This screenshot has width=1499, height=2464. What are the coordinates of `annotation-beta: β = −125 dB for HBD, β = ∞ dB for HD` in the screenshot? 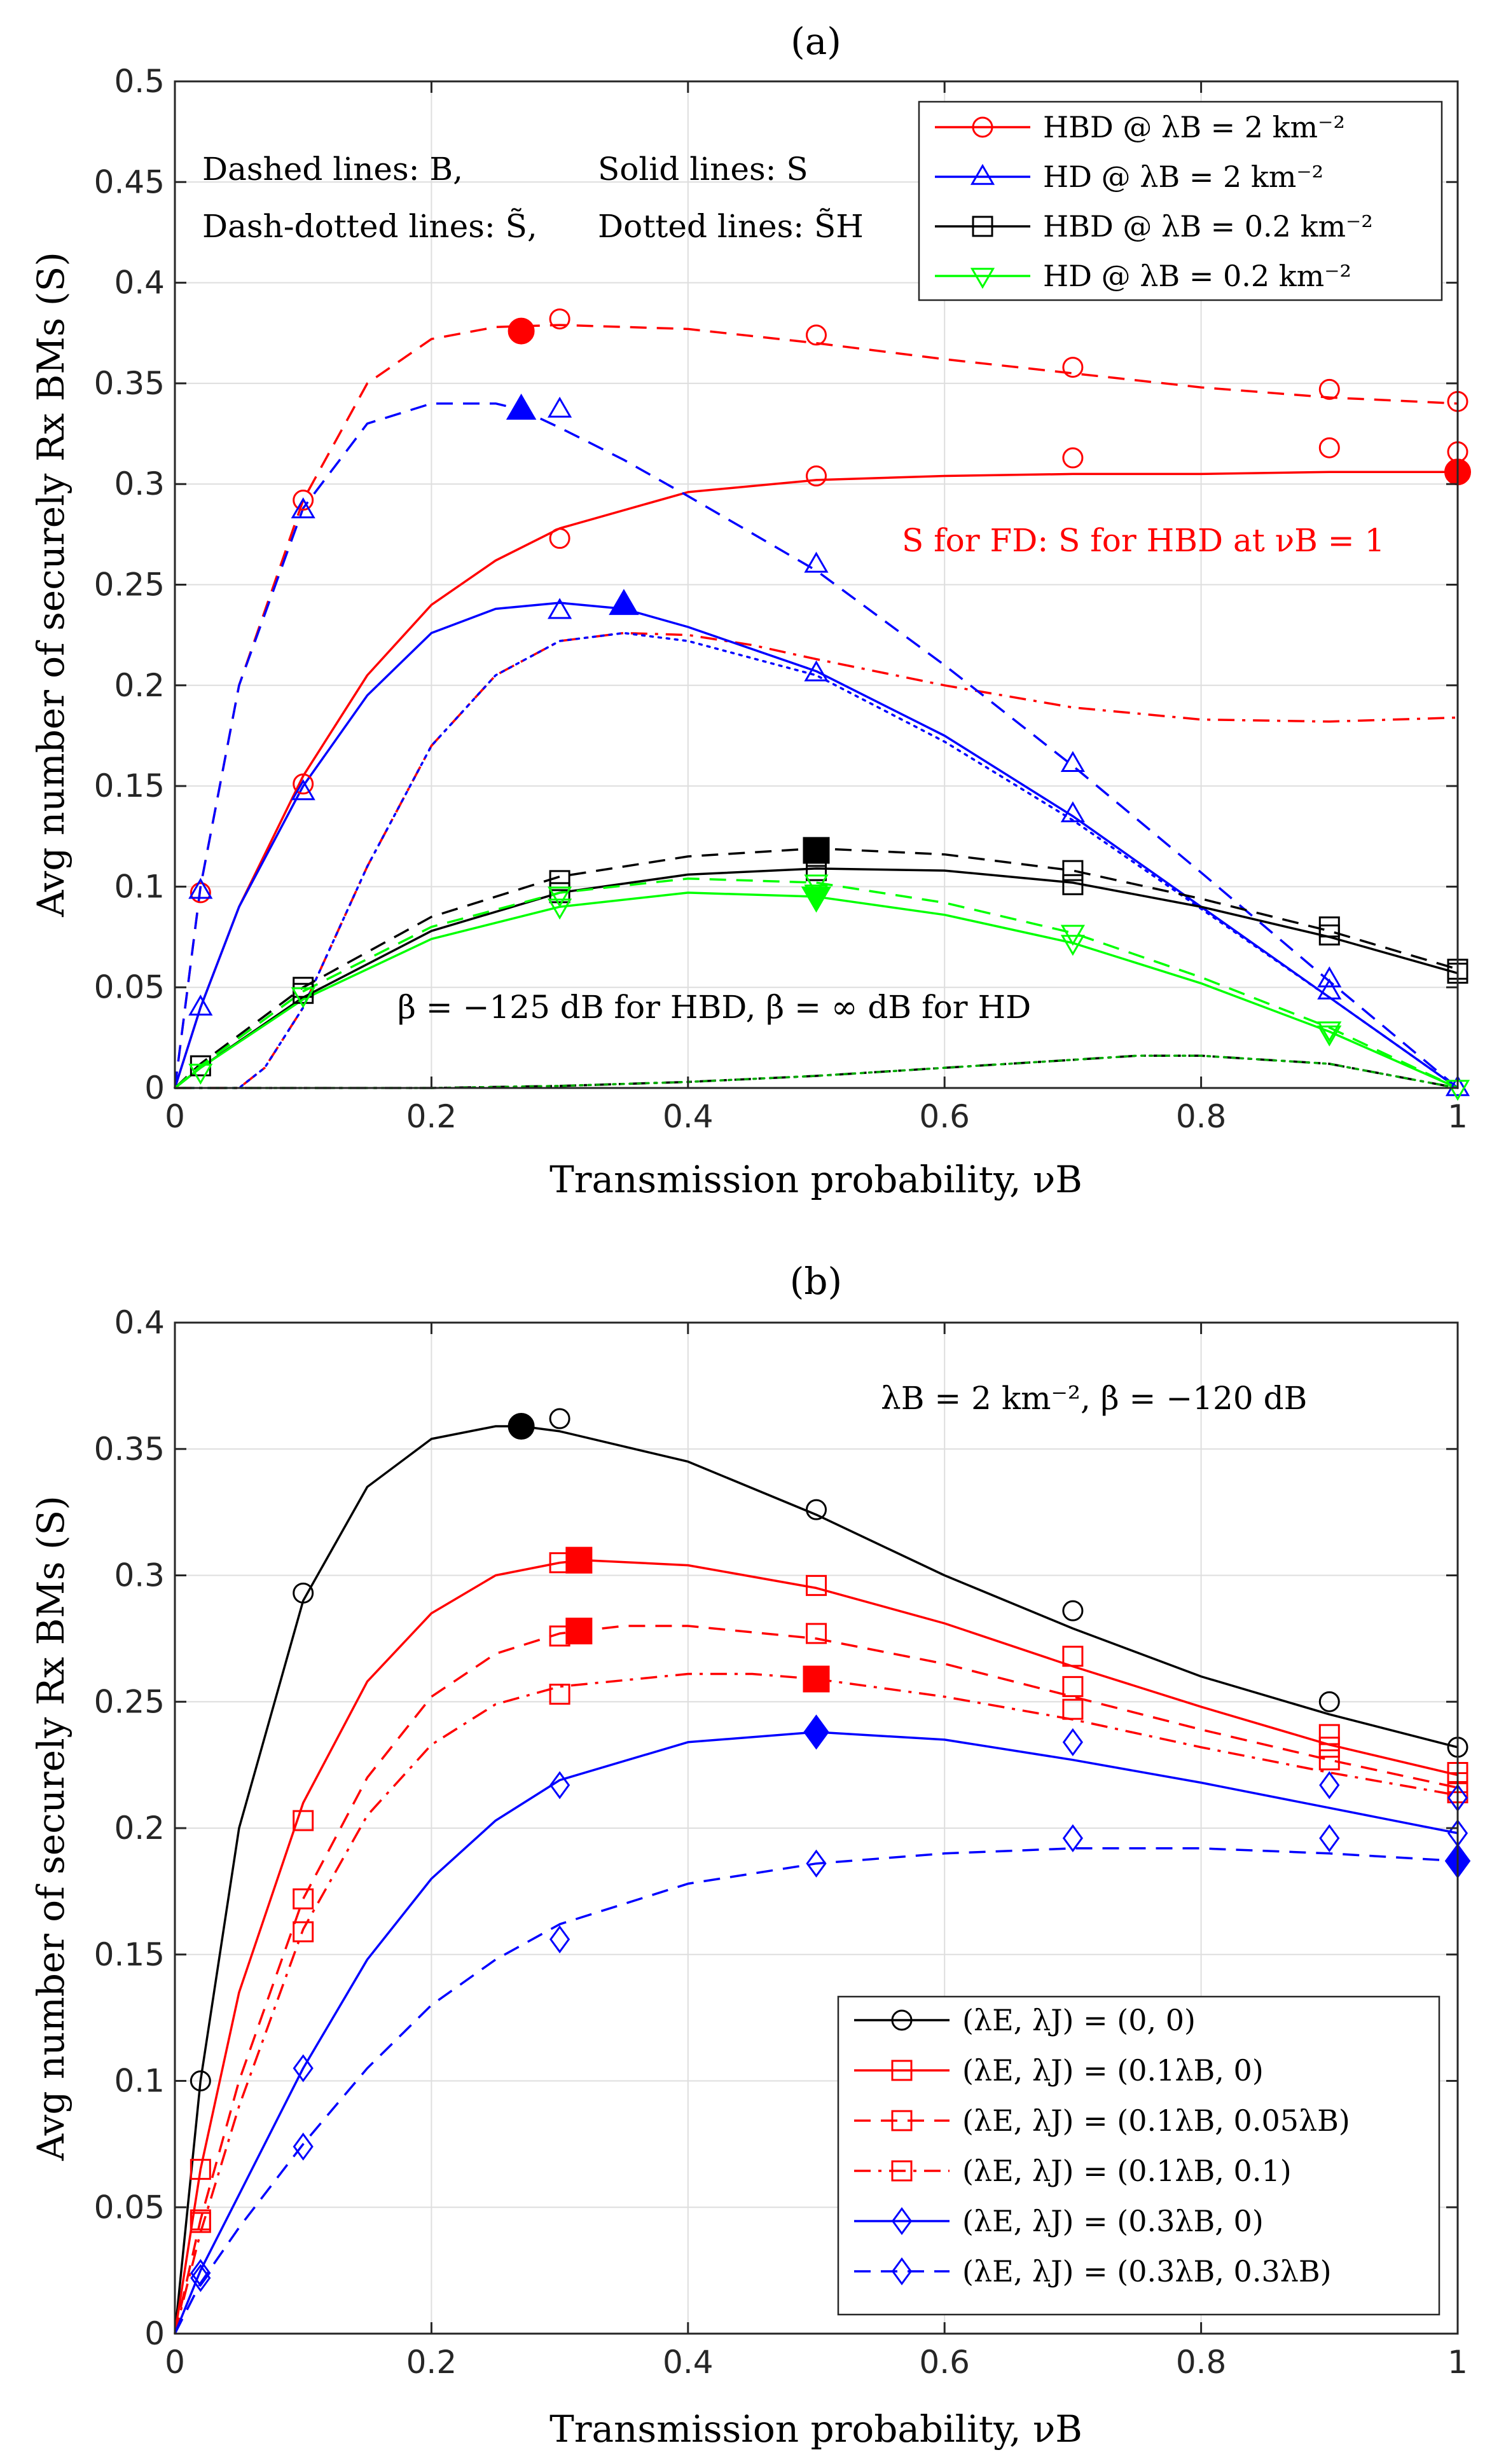 It's located at (714, 1007).